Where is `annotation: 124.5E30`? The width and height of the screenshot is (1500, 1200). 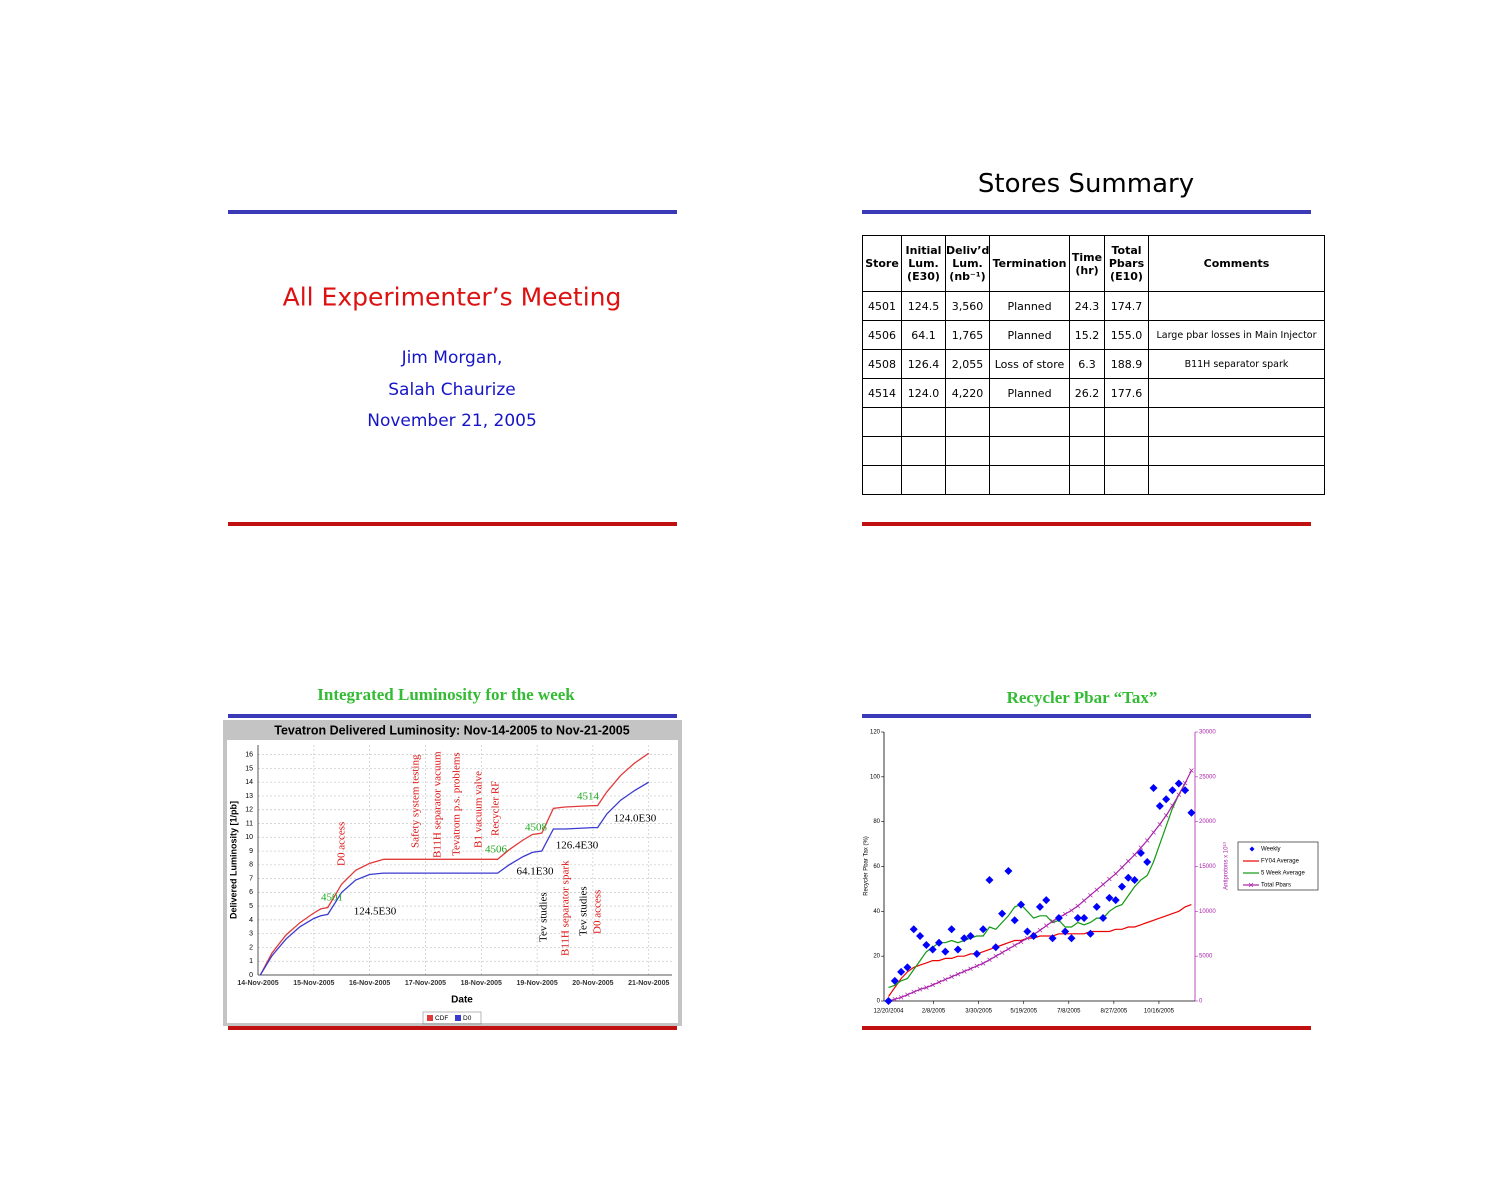 annotation: 124.5E30 is located at coordinates (375, 912).